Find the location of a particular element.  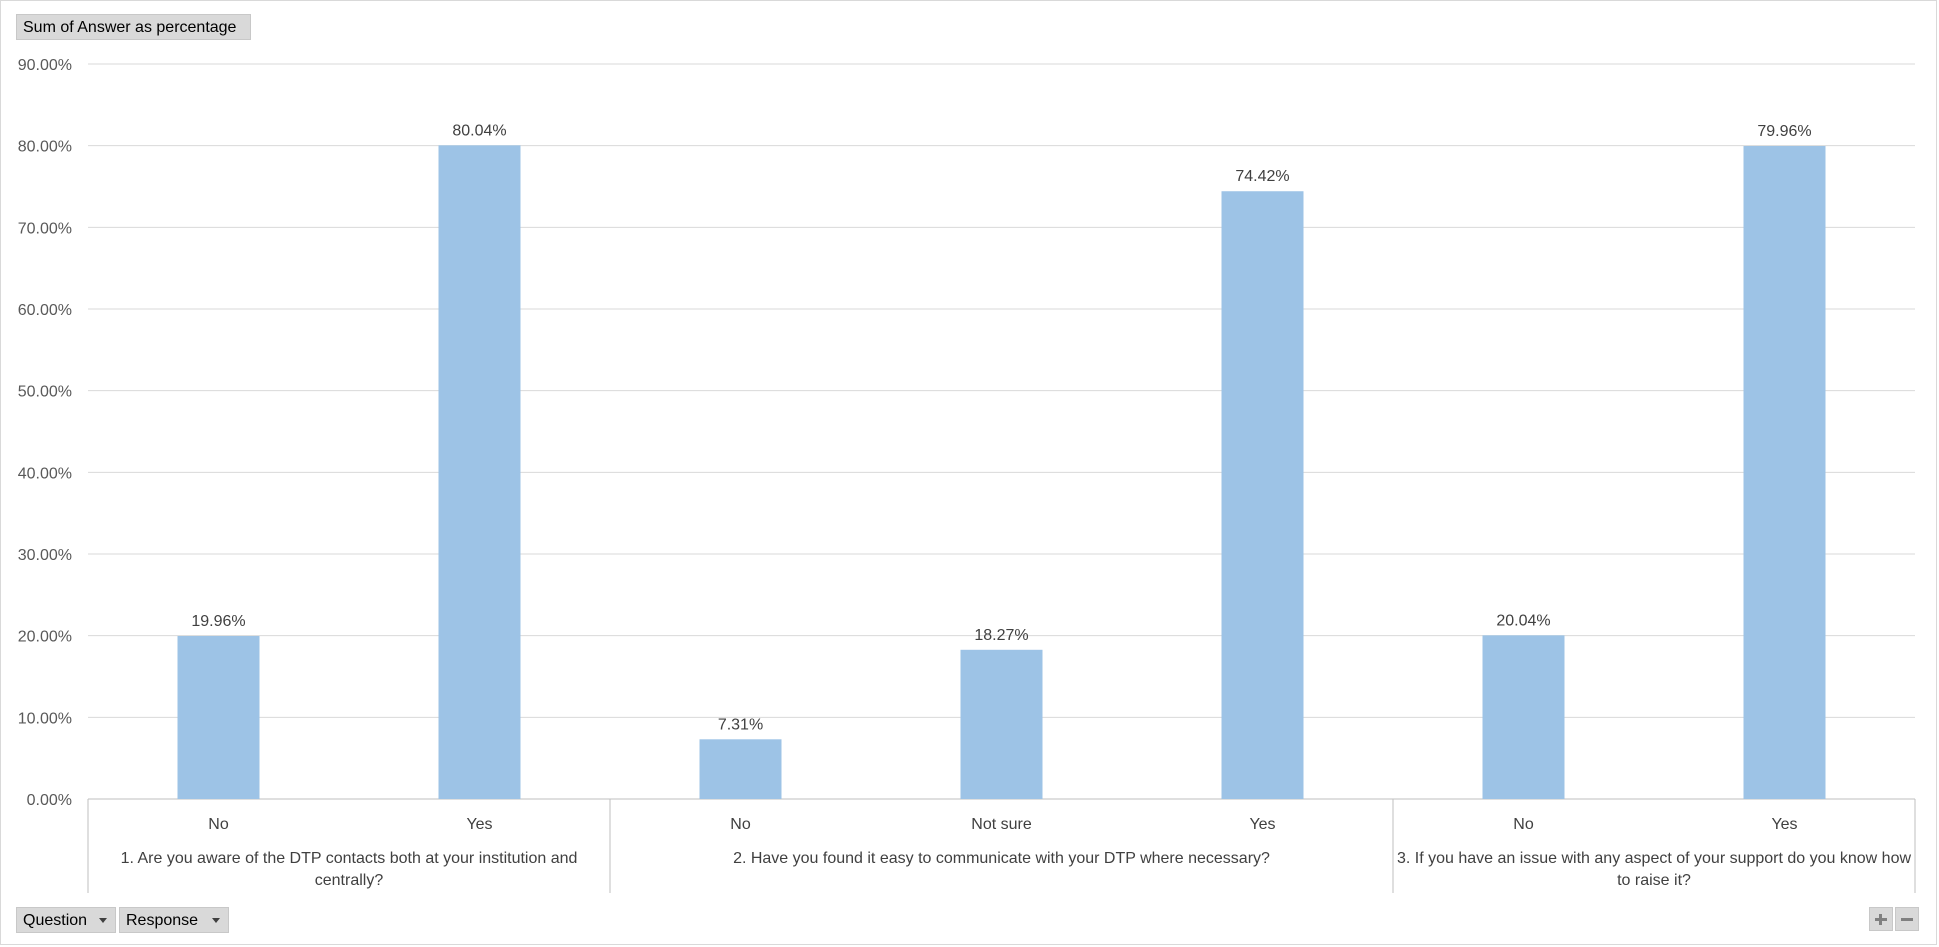

data-label: 79.96% is located at coordinates (1784, 131).